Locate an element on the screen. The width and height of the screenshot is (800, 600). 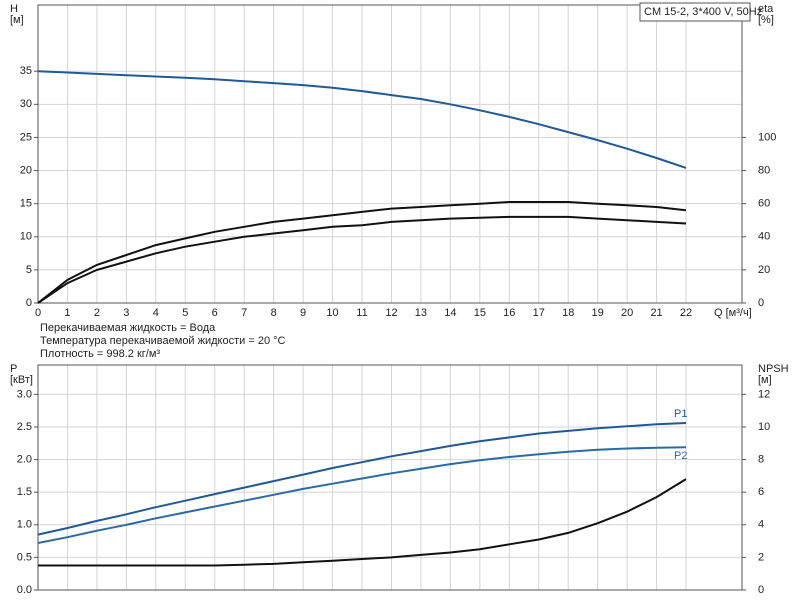
y2-axis-label: NPSH is located at coordinates (773, 369).